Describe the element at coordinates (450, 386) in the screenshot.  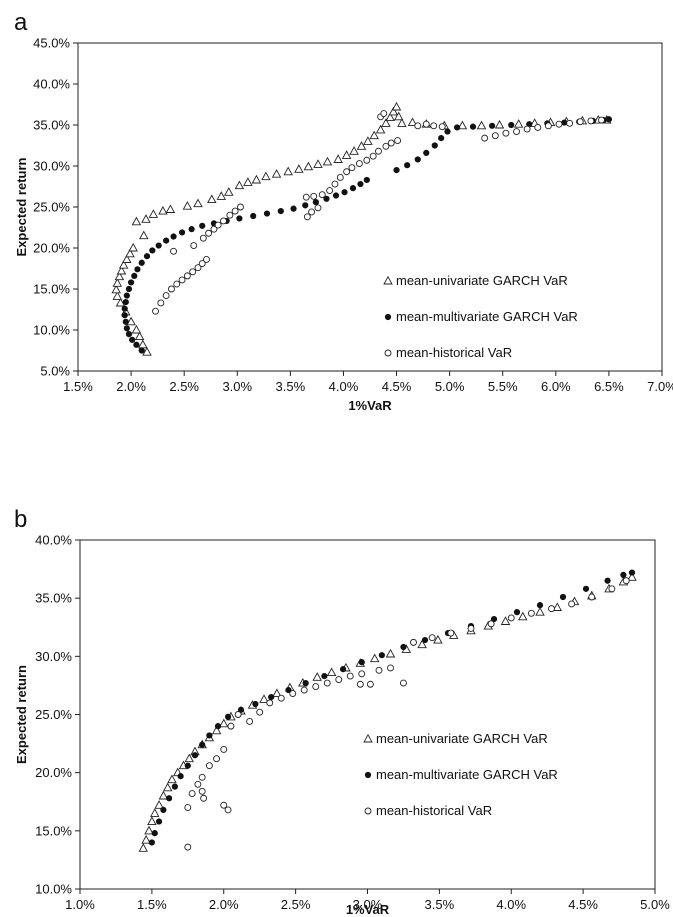
I see `x-tick-label: 5.0%` at that location.